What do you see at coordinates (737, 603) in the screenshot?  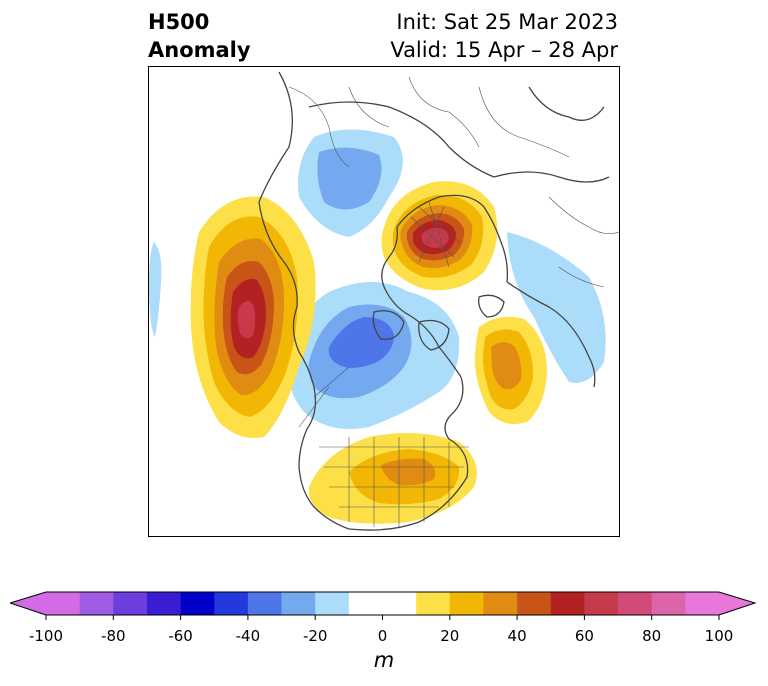 I see `colorbar-extend-high` at bounding box center [737, 603].